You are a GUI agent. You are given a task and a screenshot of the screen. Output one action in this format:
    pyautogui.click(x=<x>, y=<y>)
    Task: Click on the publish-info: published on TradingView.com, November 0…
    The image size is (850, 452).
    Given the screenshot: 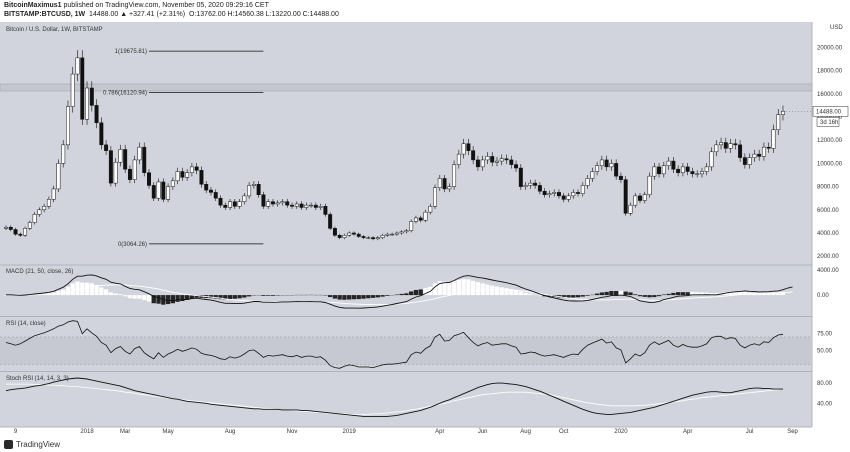 What is the action you would take?
    pyautogui.click(x=165, y=5)
    